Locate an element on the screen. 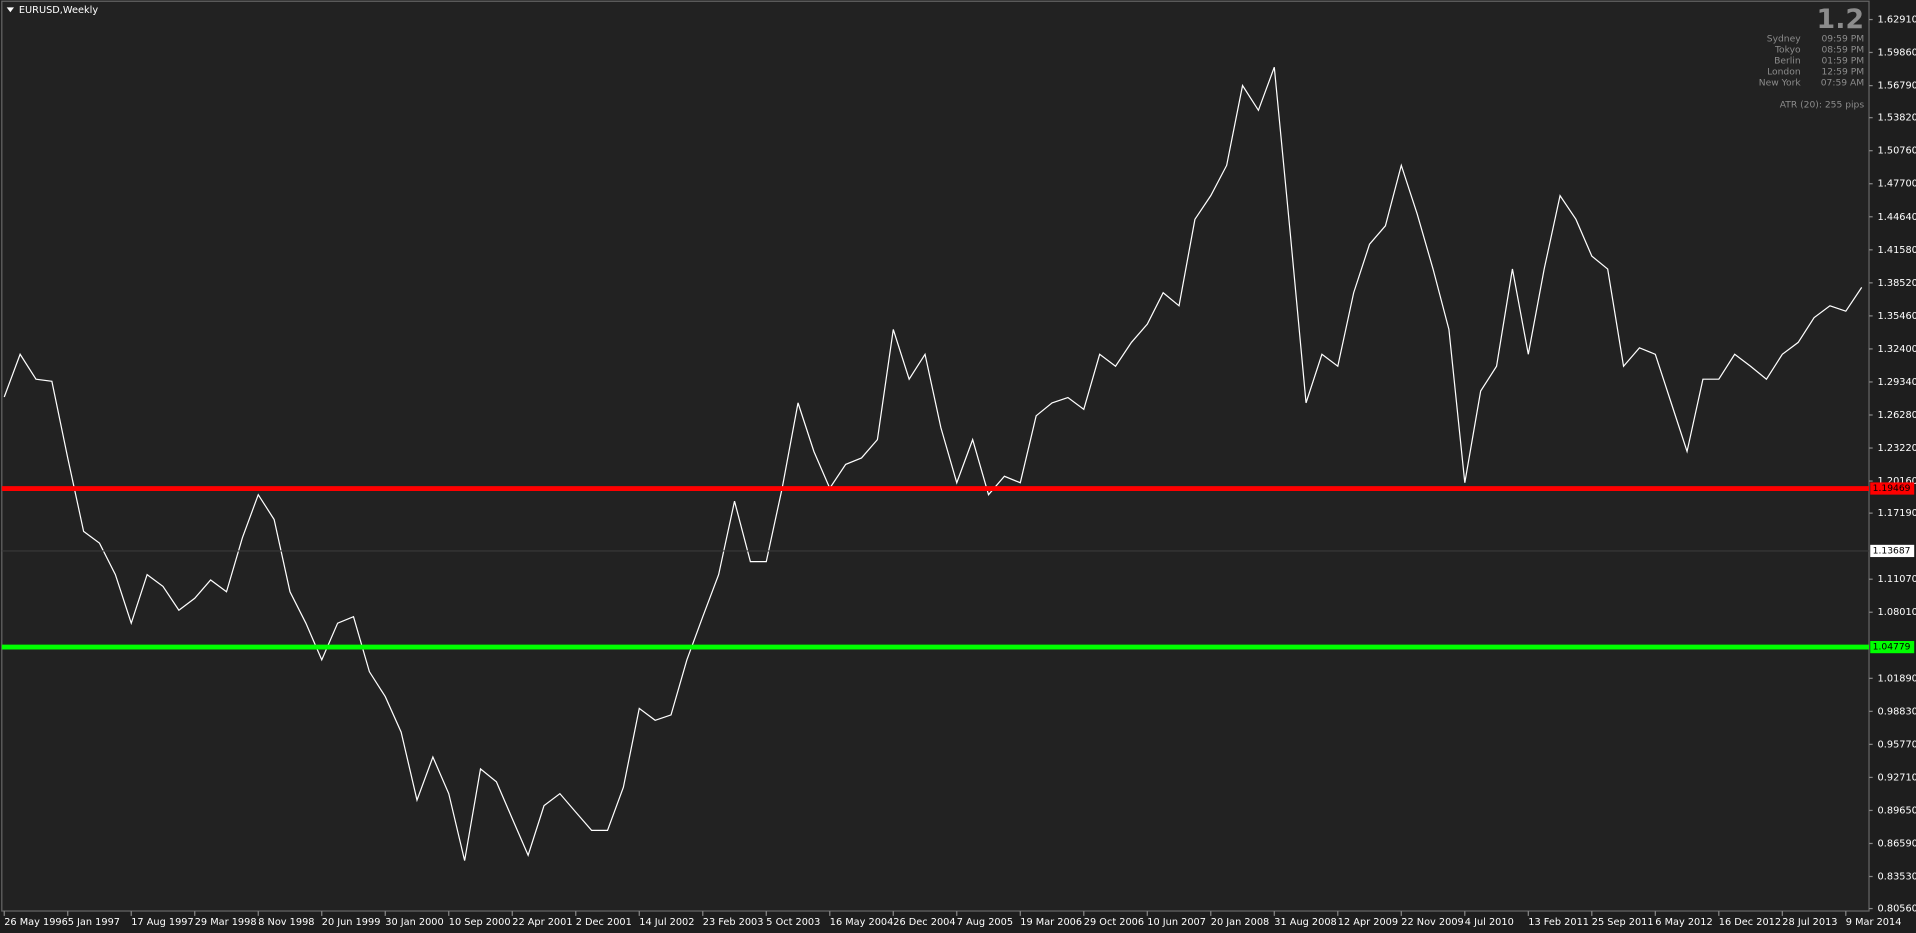  atr-label: ATR (20): 255 pips is located at coordinates (1822, 106).